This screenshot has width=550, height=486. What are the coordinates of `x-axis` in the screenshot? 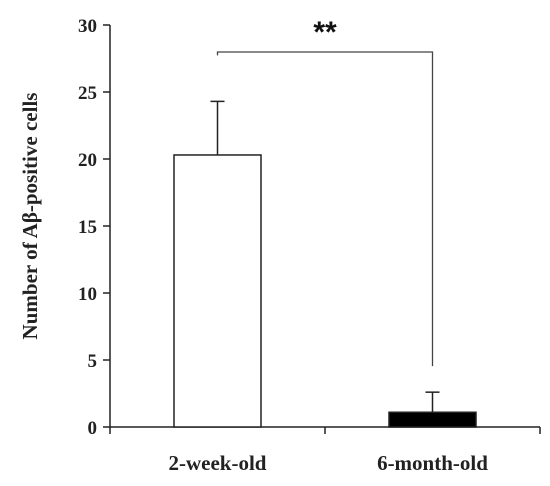 It's located at (325, 430).